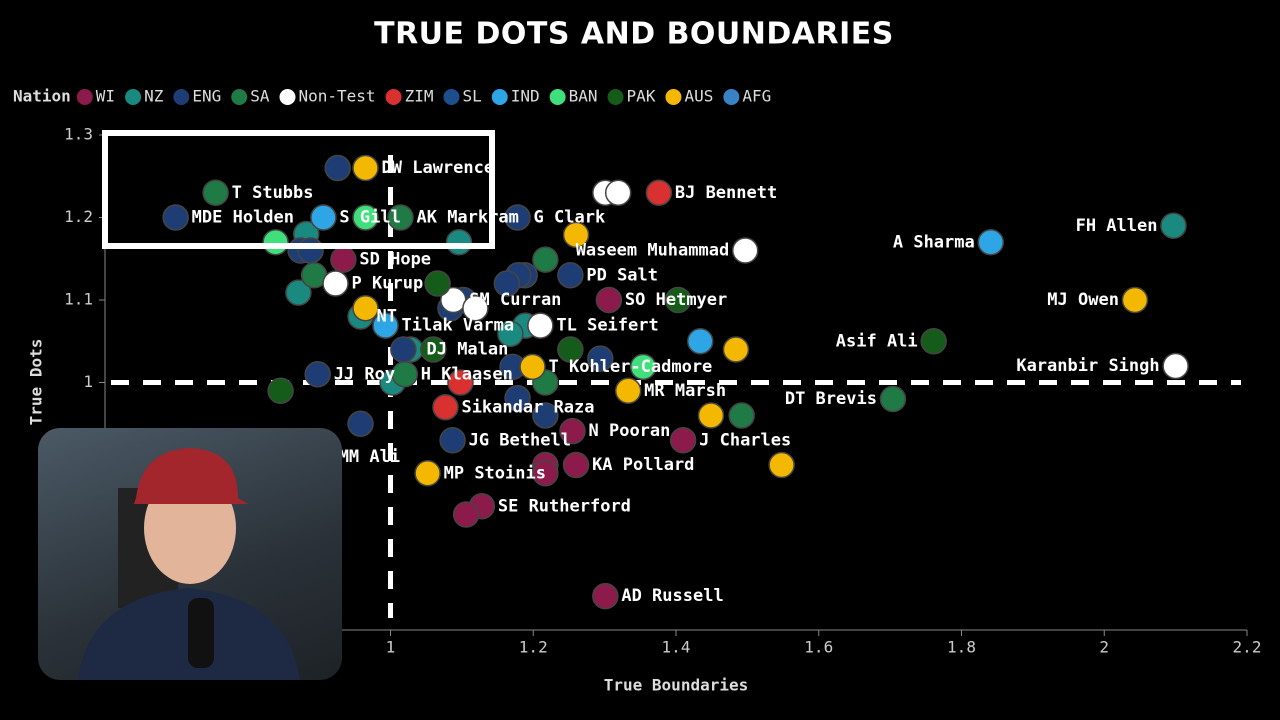 The height and width of the screenshot is (720, 1280). I want to click on legend-label: ENG, so click(206, 96).